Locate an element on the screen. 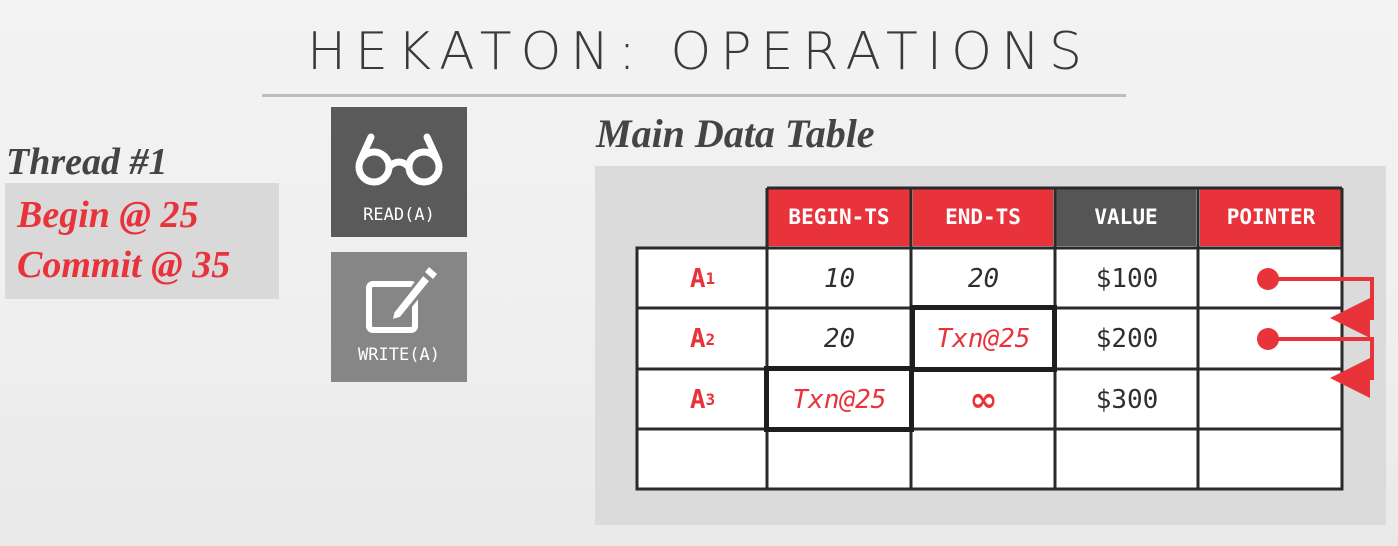  highlight-end-ts-a2 is located at coordinates (983, 338).